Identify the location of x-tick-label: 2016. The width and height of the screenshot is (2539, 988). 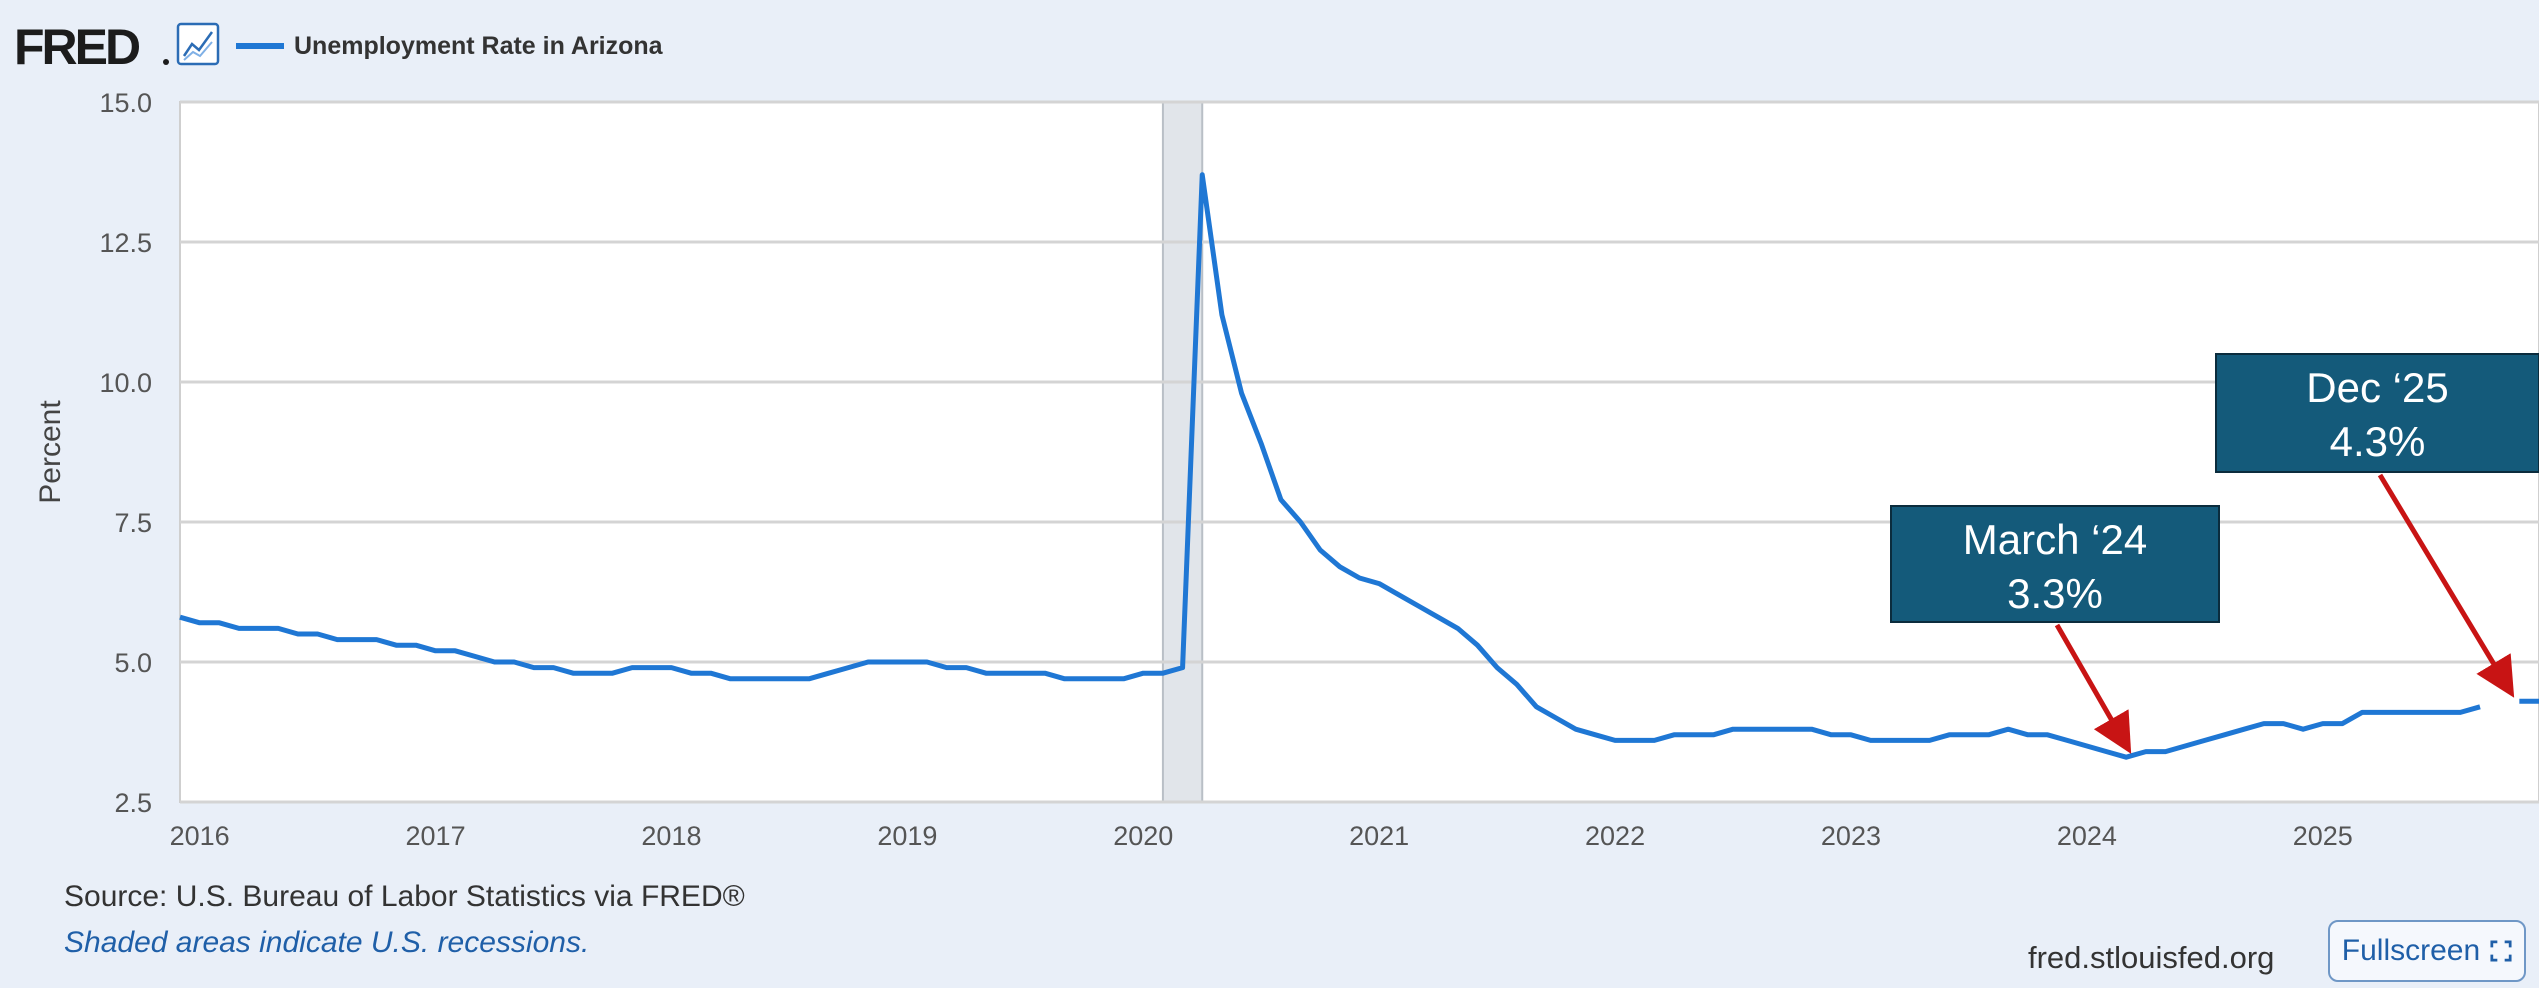
(200, 836).